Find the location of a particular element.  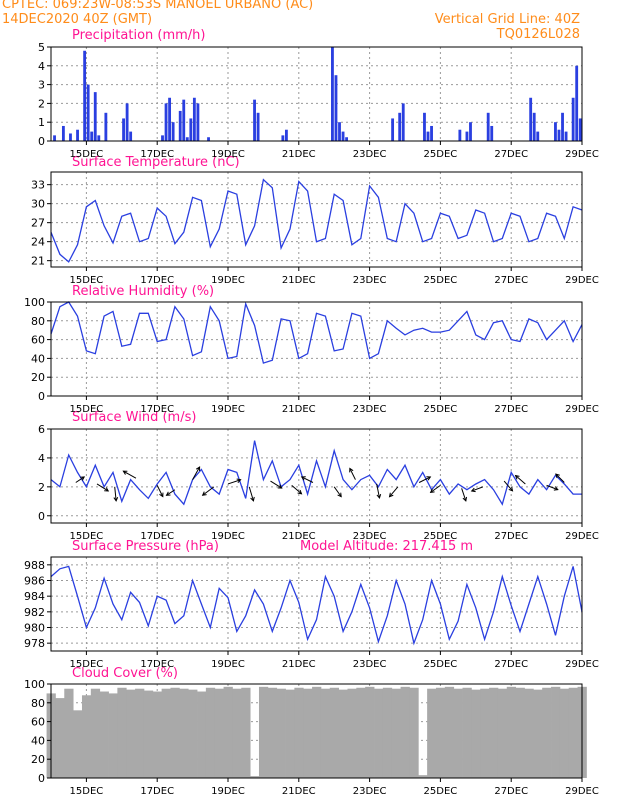

rh-xtick-label: 15DEC is located at coordinates (87, 409).